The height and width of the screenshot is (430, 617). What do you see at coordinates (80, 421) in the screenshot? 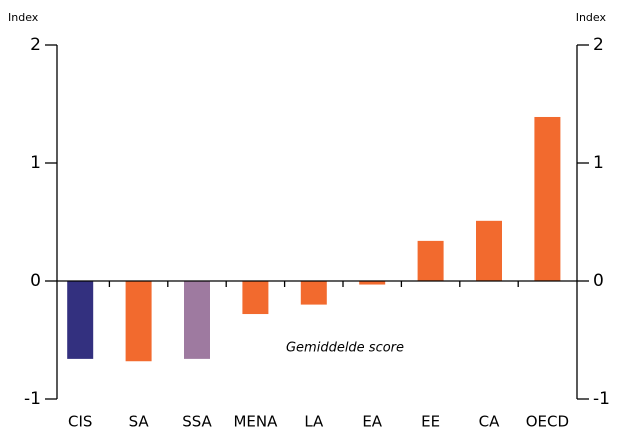
I see `x-tick-label: CIS` at bounding box center [80, 421].